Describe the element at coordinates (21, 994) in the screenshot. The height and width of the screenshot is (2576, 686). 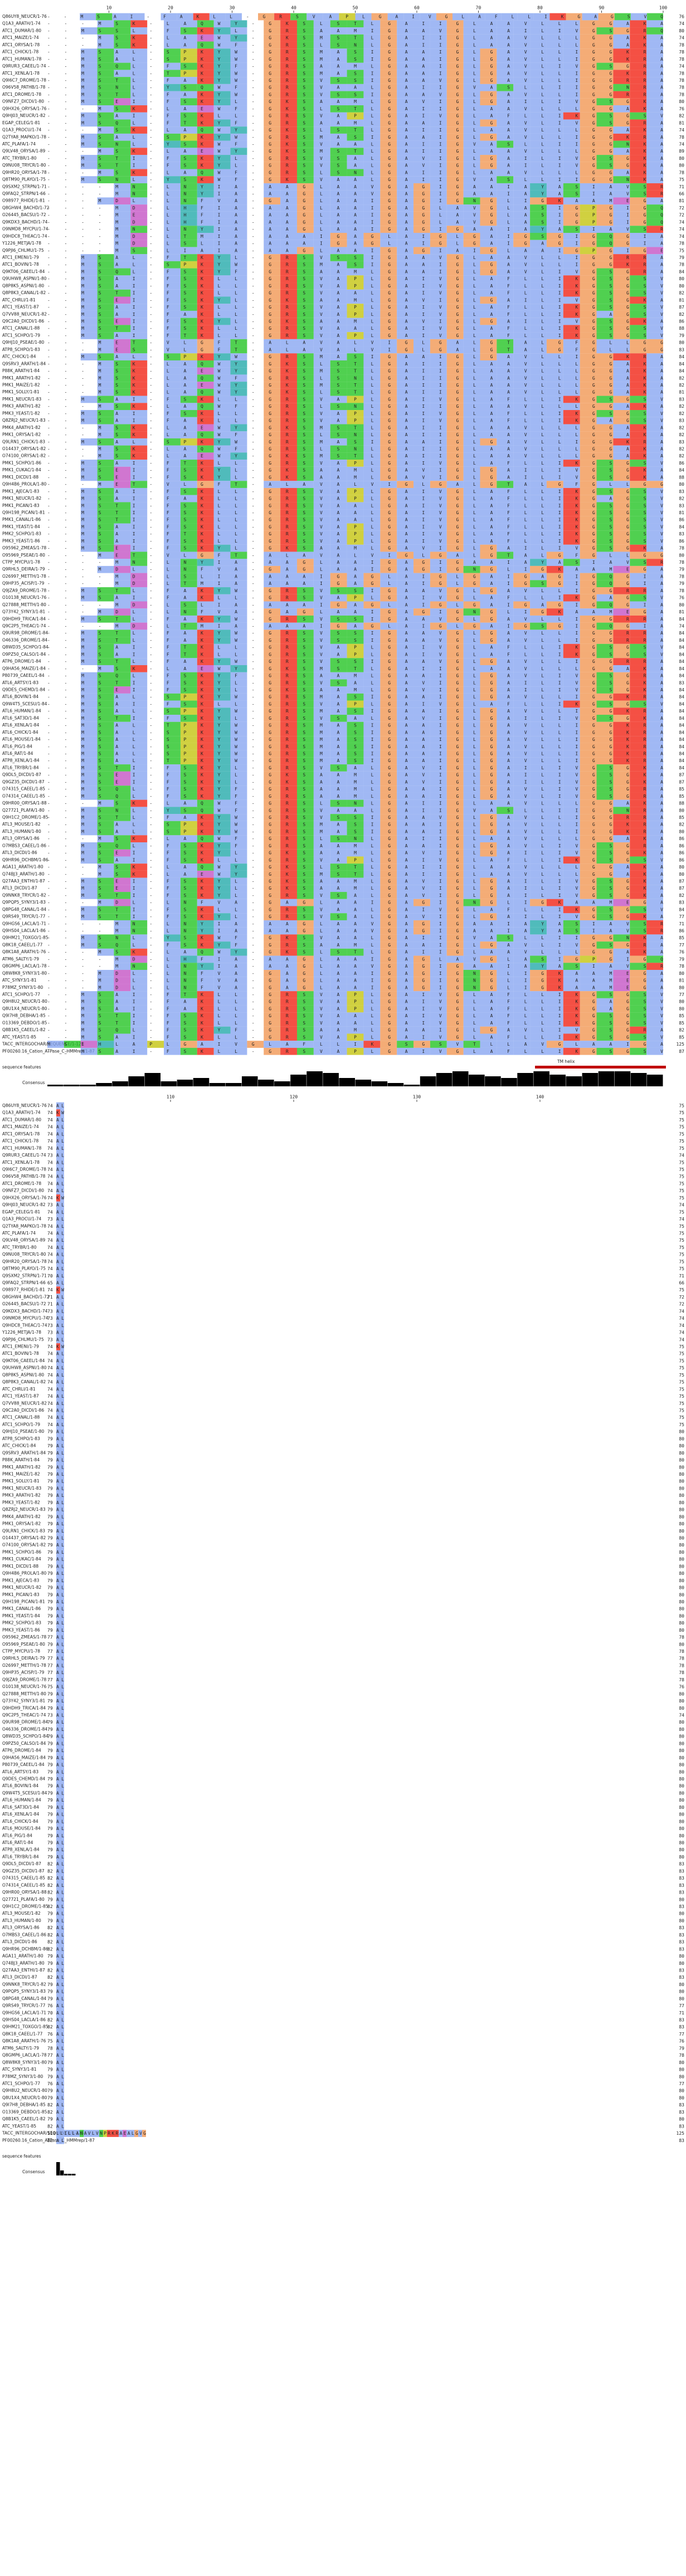
I see `sequence-name: ATC1_SCHPO/1-77` at that location.